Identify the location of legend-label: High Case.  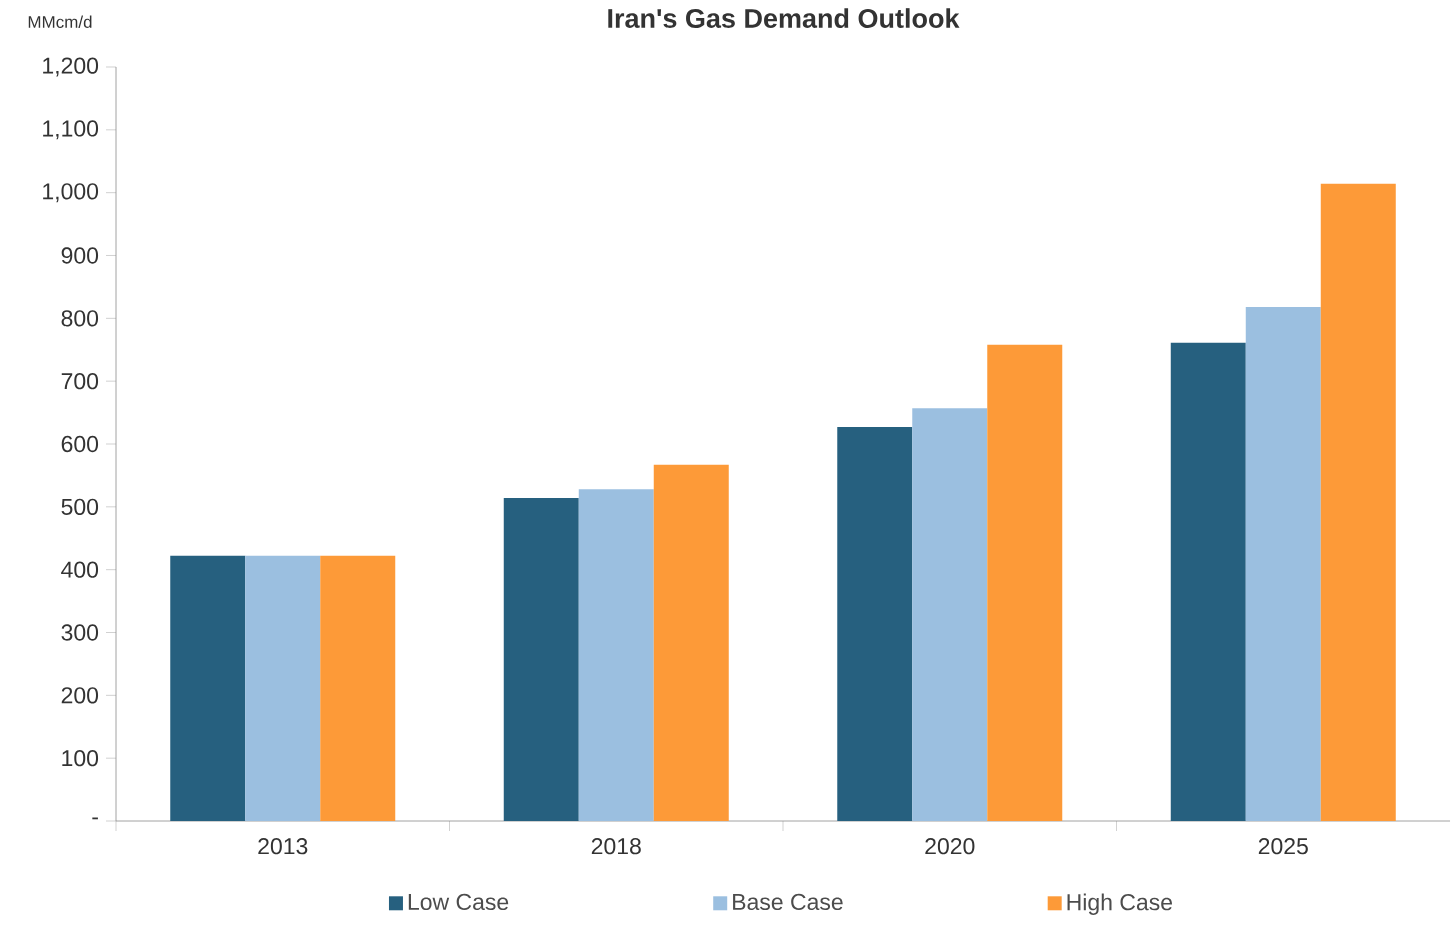
(1119, 904).